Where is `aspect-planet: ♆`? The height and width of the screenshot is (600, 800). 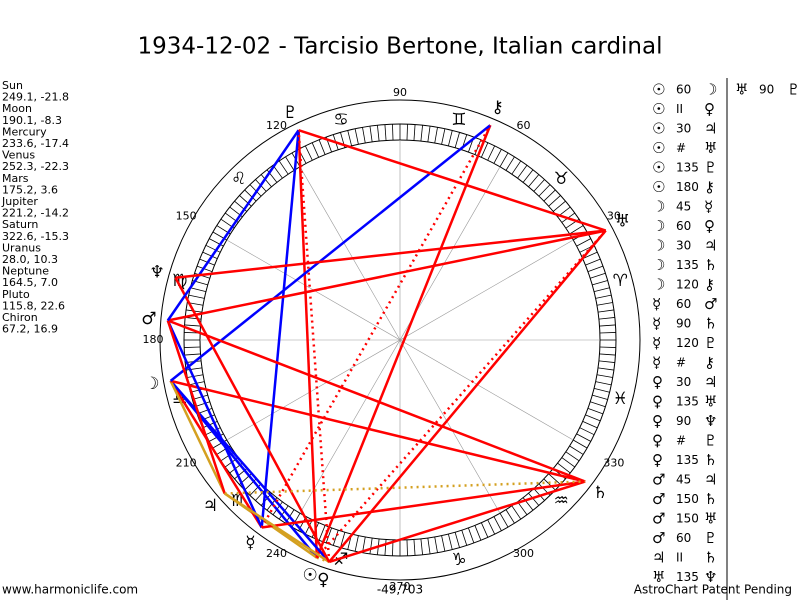
aspect-planet: ♆ is located at coordinates (710, 421).